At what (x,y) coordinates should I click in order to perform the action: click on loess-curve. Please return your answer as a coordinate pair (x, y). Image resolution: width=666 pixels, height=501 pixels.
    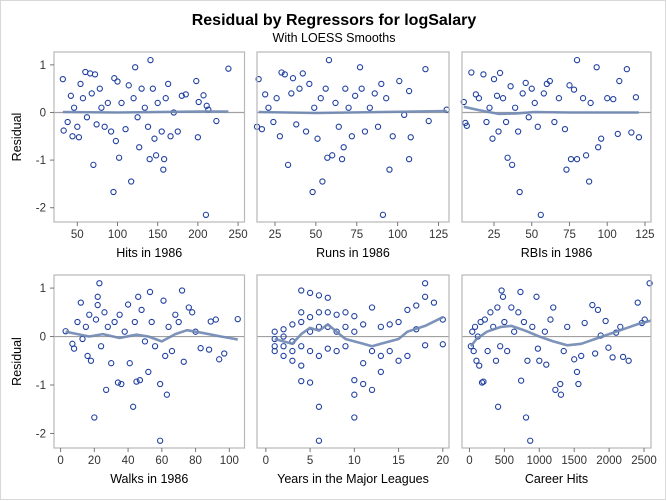
    Looking at the image, I should click on (152, 335).